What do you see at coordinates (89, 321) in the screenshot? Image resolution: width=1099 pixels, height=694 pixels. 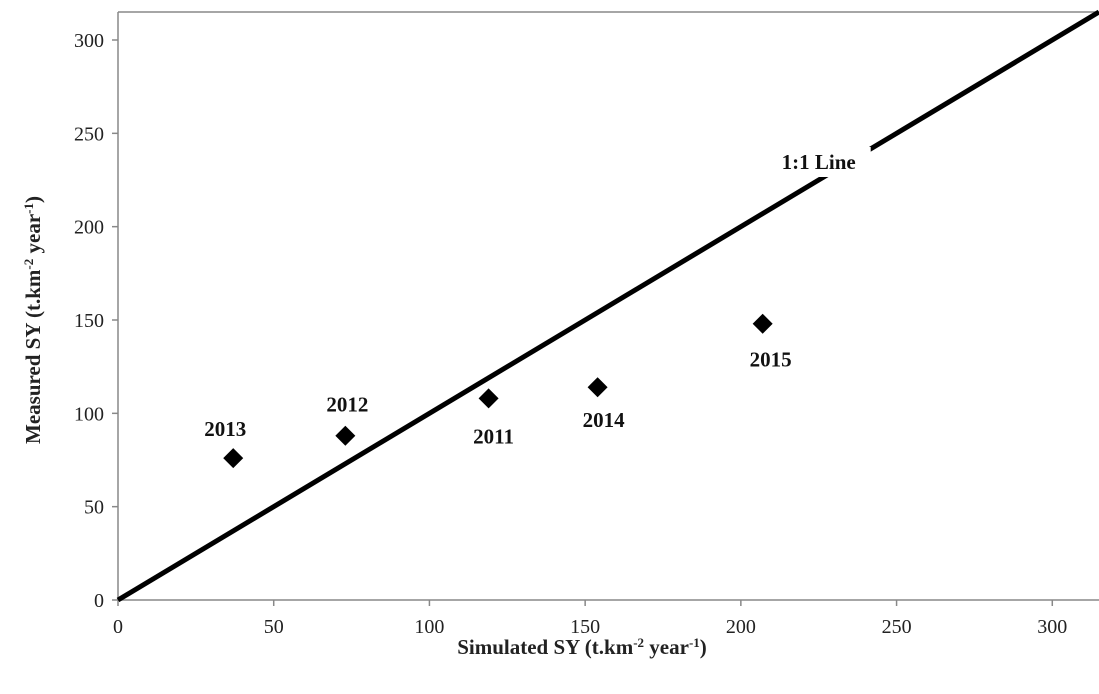 I see `y-tick-label: 150` at bounding box center [89, 321].